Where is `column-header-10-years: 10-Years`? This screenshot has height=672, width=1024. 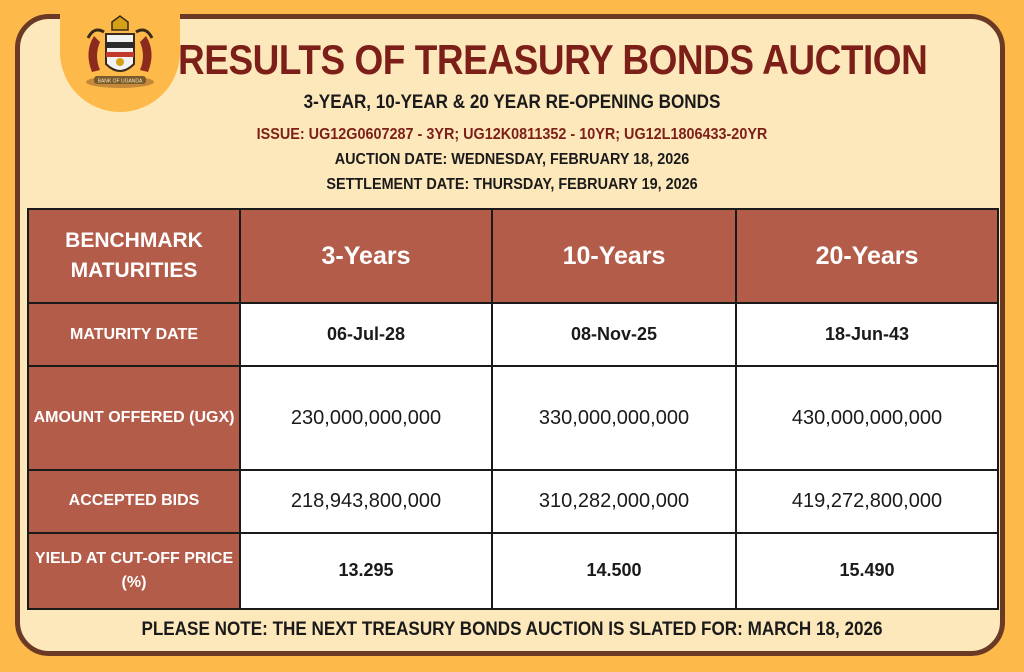
column-header-10-years: 10-Years is located at coordinates (614, 256).